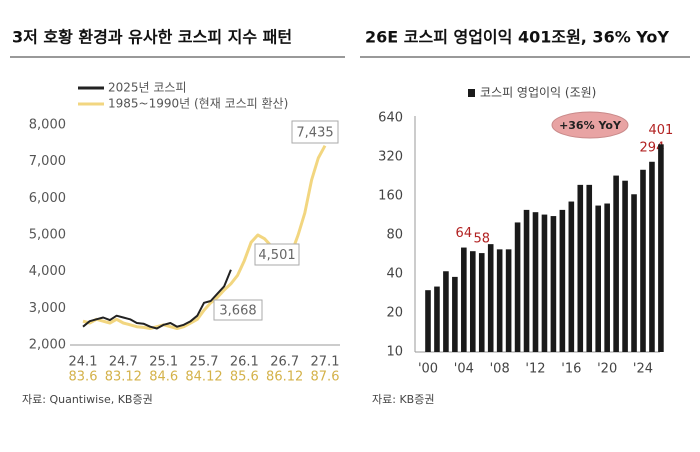 The height and width of the screenshot is (452, 700). I want to click on y-tick-label: 40, so click(394, 274).